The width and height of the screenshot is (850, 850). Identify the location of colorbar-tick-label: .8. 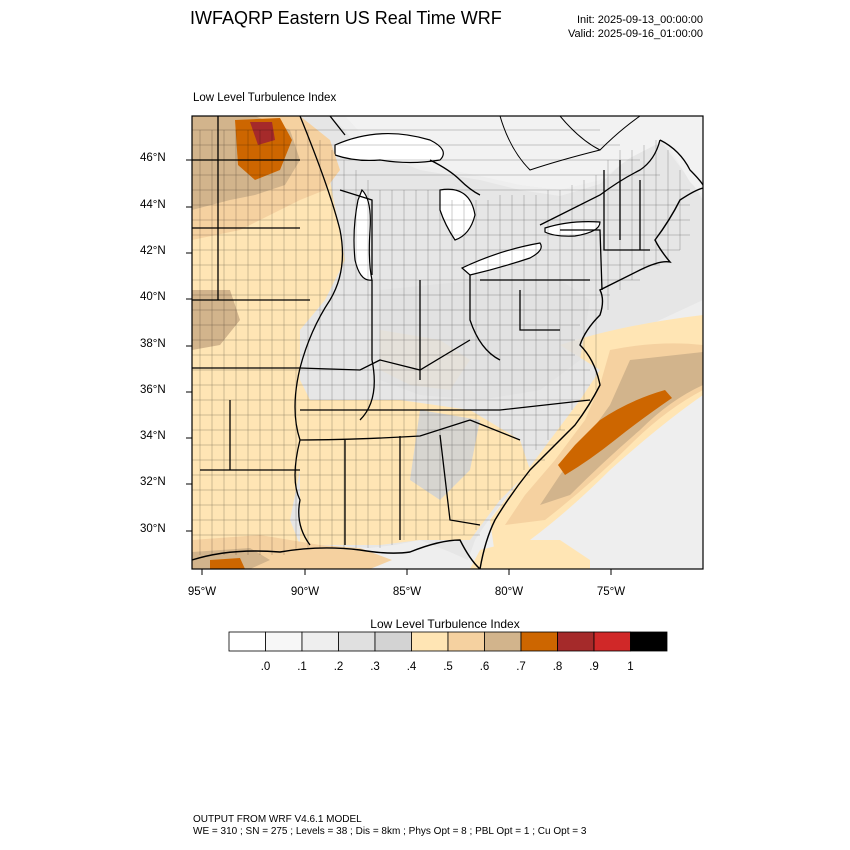
(557, 667).